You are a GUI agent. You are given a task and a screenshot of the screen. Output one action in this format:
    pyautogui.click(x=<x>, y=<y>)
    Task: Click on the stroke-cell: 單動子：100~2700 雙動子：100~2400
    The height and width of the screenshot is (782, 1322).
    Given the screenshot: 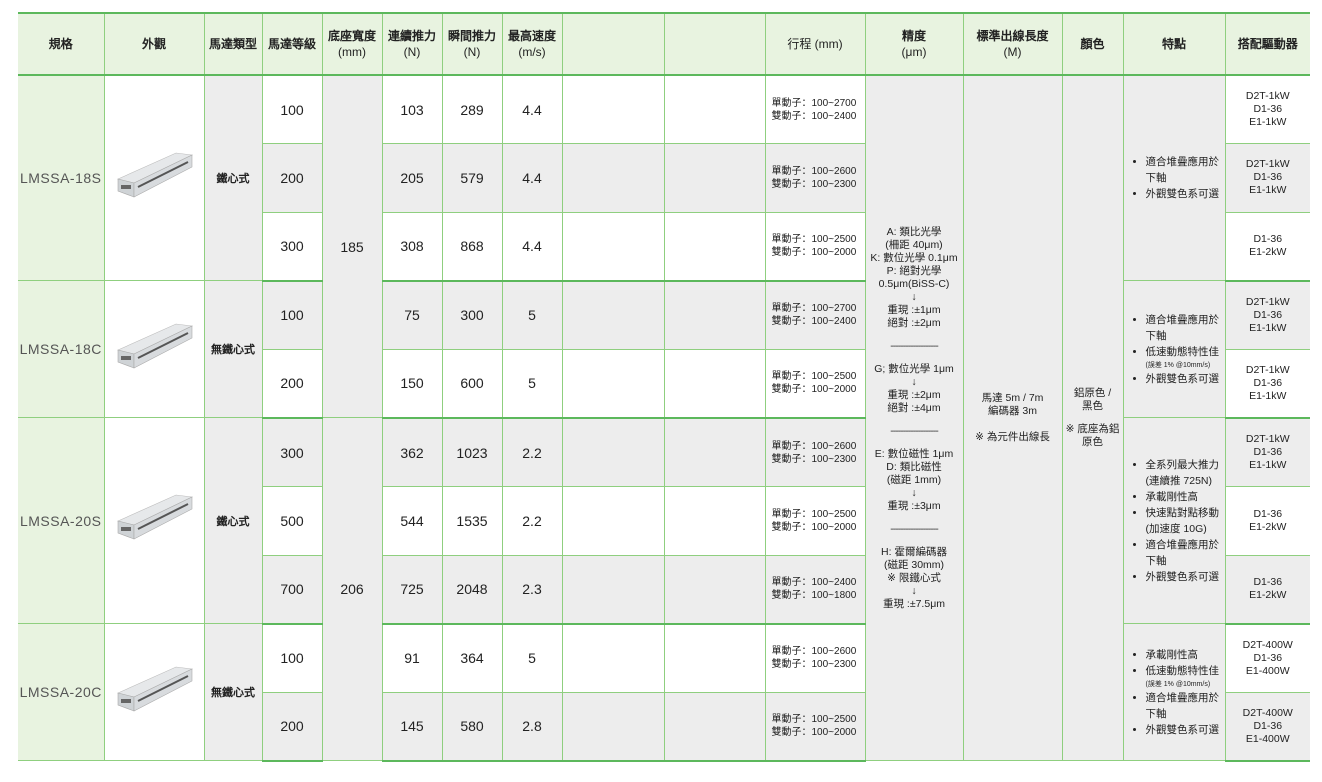 What is the action you would take?
    pyautogui.click(x=815, y=109)
    